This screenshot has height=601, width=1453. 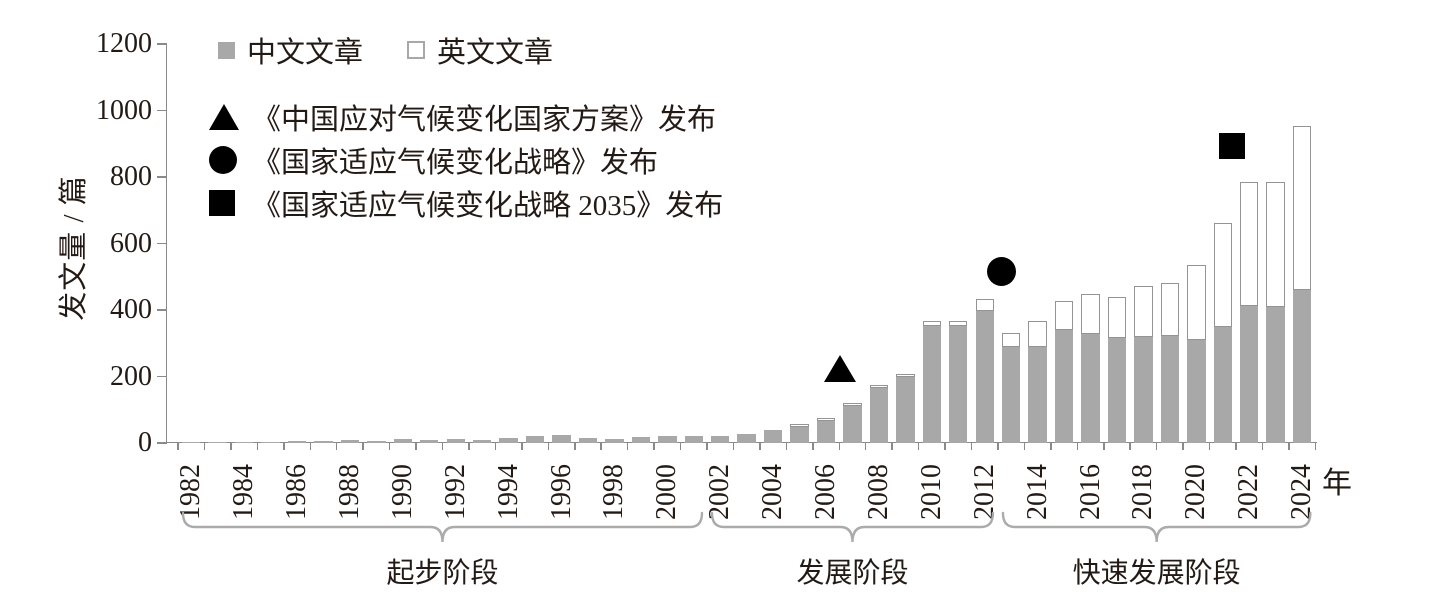 I want to click on bar-2013-chinese, so click(x=1011, y=394).